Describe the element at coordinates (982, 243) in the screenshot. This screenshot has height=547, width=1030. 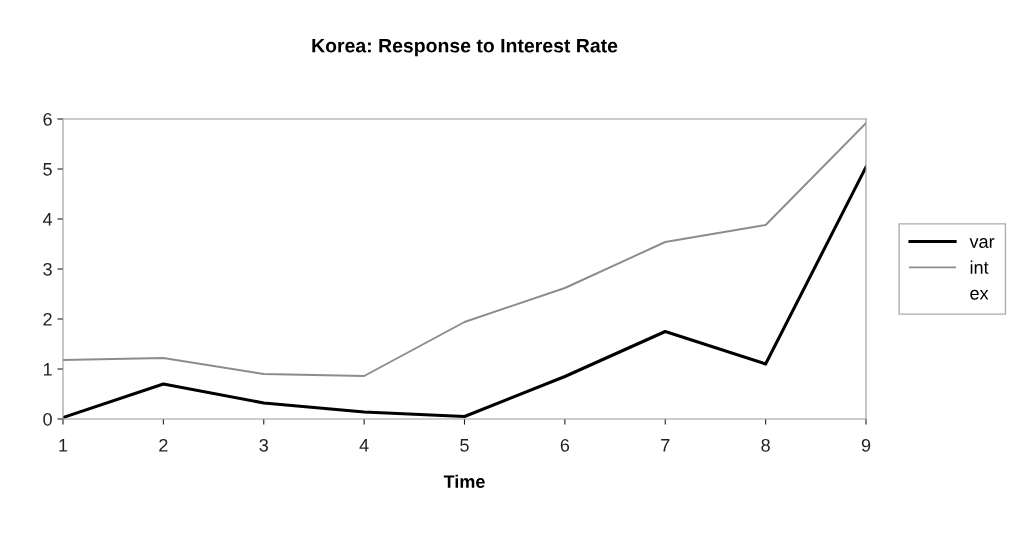
I see `legend-label: var` at that location.